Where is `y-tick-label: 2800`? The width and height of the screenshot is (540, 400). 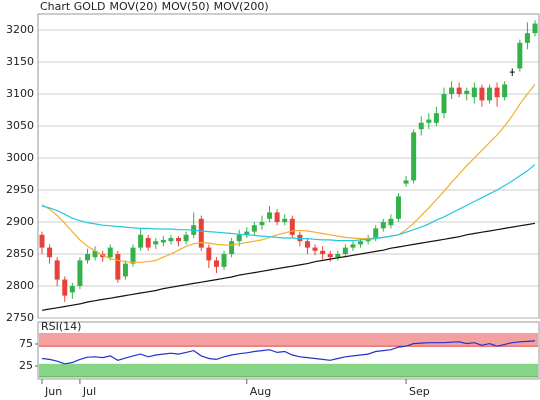
y-tick-label: 2800 is located at coordinates (20, 285).